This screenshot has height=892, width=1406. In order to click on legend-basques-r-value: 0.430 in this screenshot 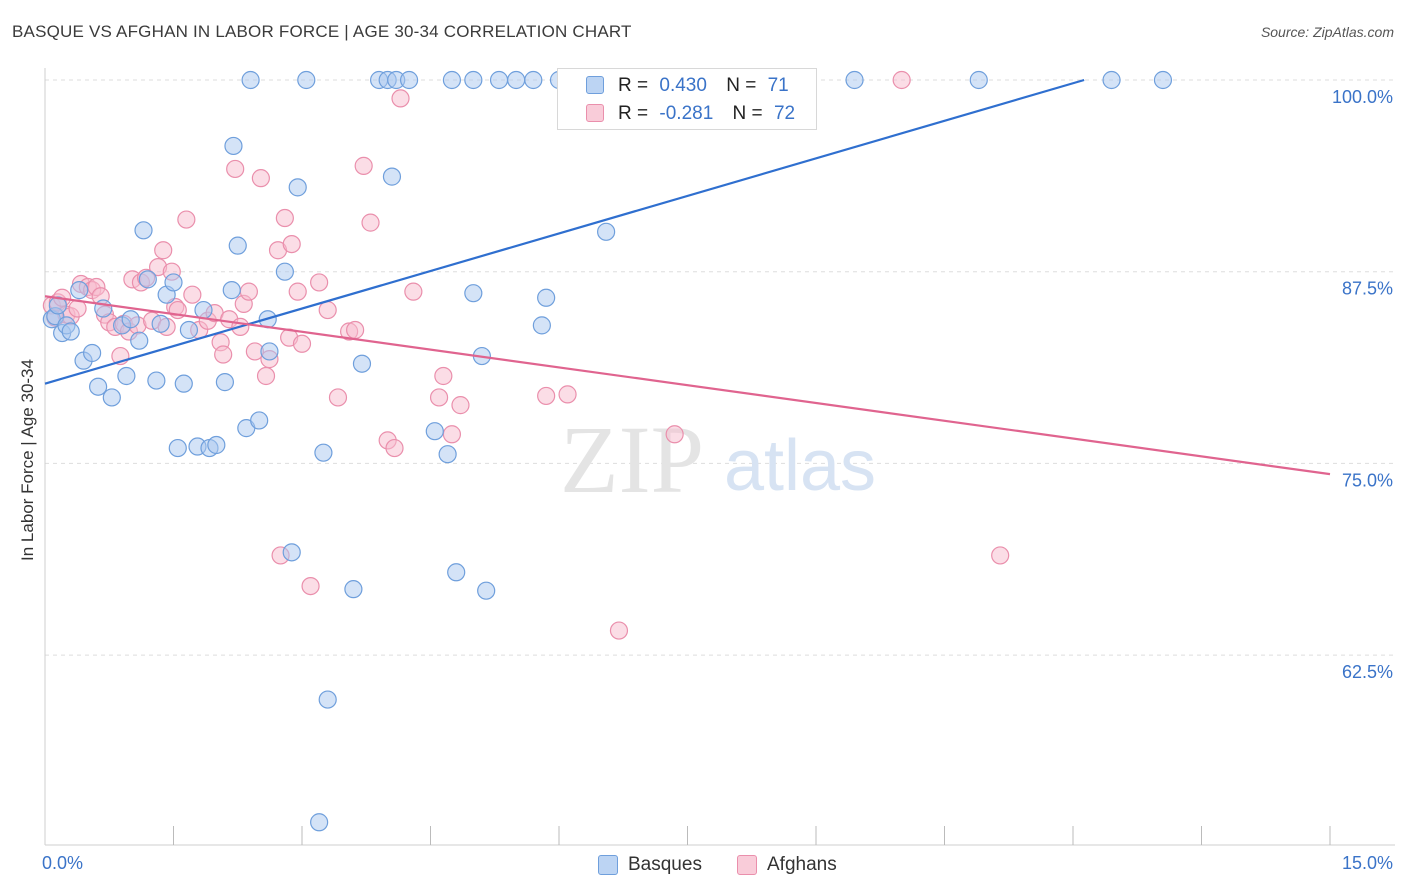, I will do `click(683, 85)`.